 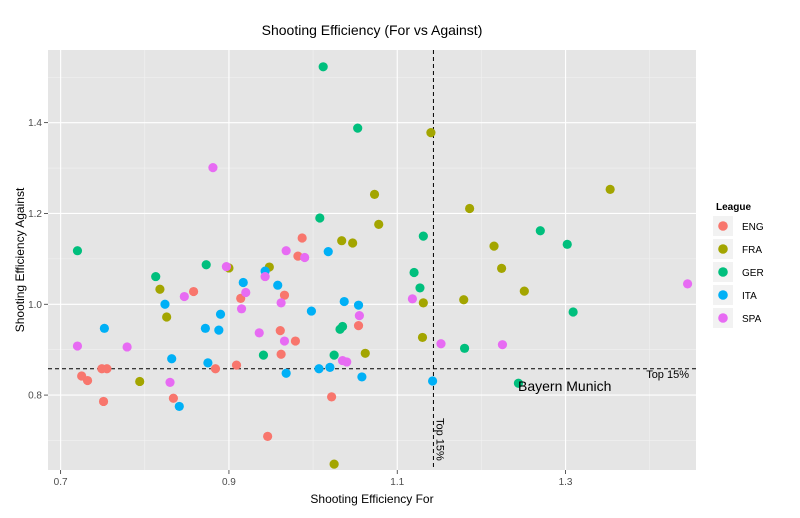 What do you see at coordinates (372, 30) in the screenshot?
I see `chart-title: Shooting Efficiency (For vs Against)` at bounding box center [372, 30].